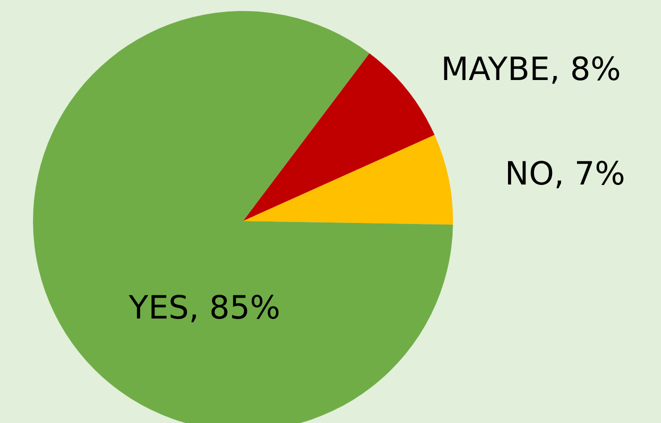  What do you see at coordinates (531, 69) in the screenshot?
I see `slice-label: MAYBE, 8%` at bounding box center [531, 69].